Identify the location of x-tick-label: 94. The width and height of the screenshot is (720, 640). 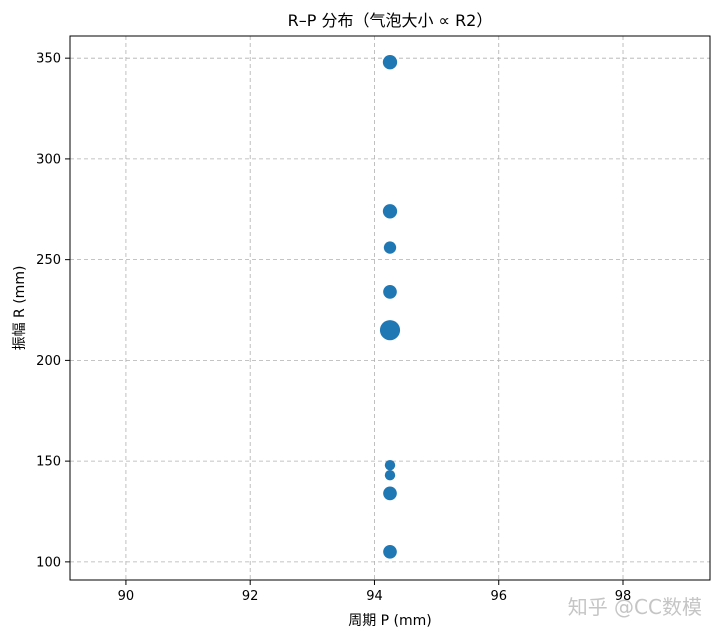
(374, 596).